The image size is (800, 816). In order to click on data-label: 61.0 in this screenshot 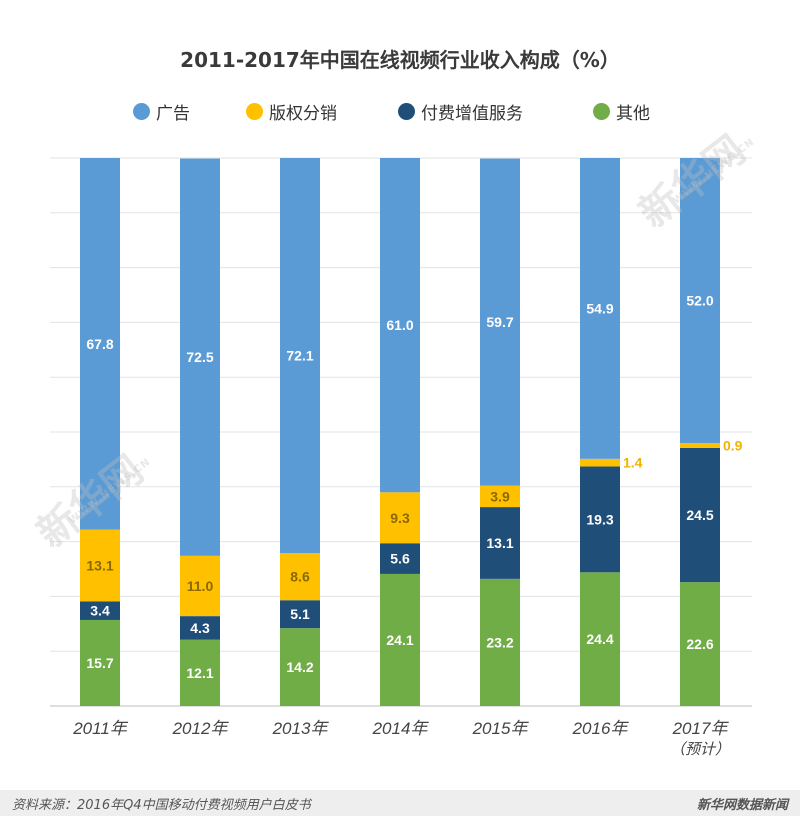, I will do `click(399, 325)`.